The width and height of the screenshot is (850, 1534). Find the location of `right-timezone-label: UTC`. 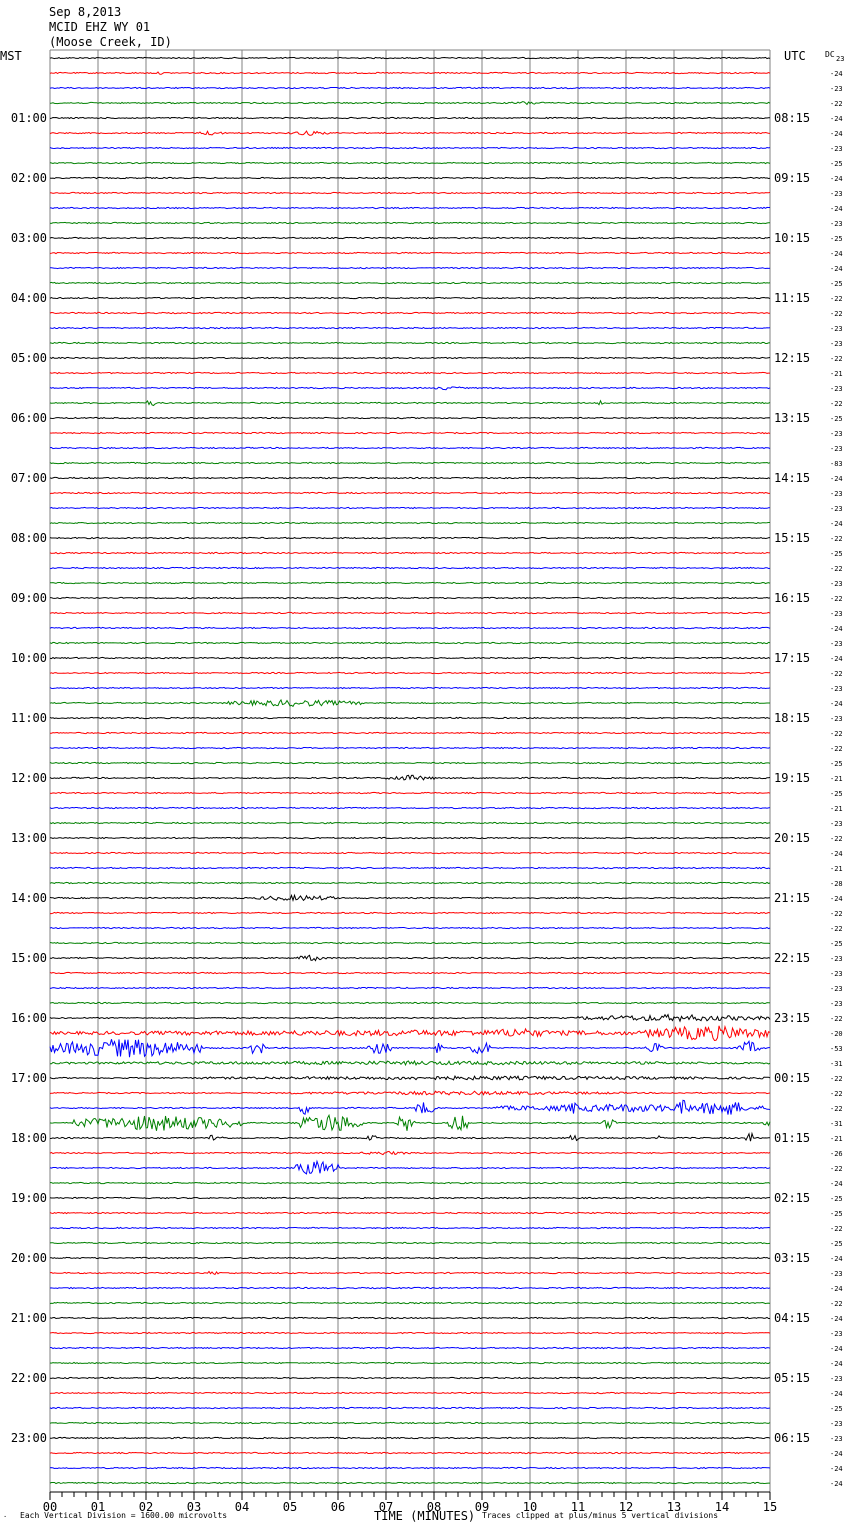

right-timezone-label: UTC is located at coordinates (795, 56).